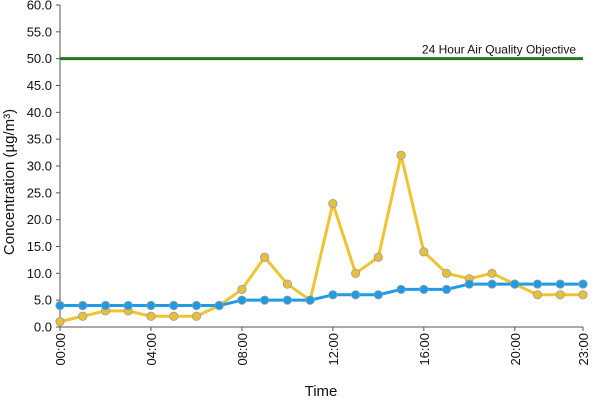 This screenshot has height=400, width=600. Describe the element at coordinates (583, 349) in the screenshot. I see `x-tick-label: 23:00` at that location.